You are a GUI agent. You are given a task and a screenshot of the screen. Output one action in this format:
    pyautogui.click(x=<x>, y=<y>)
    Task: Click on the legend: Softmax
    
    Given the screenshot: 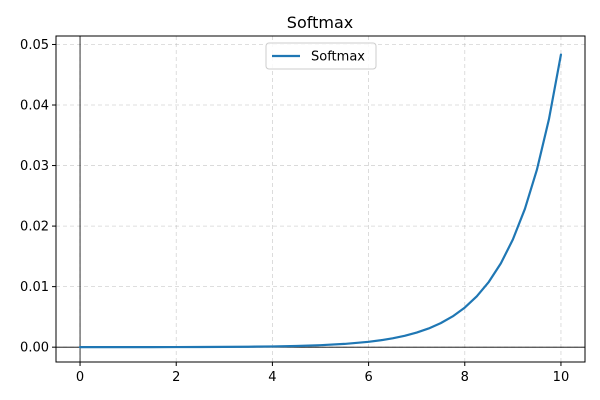 What is the action you would take?
    pyautogui.click(x=321, y=56)
    